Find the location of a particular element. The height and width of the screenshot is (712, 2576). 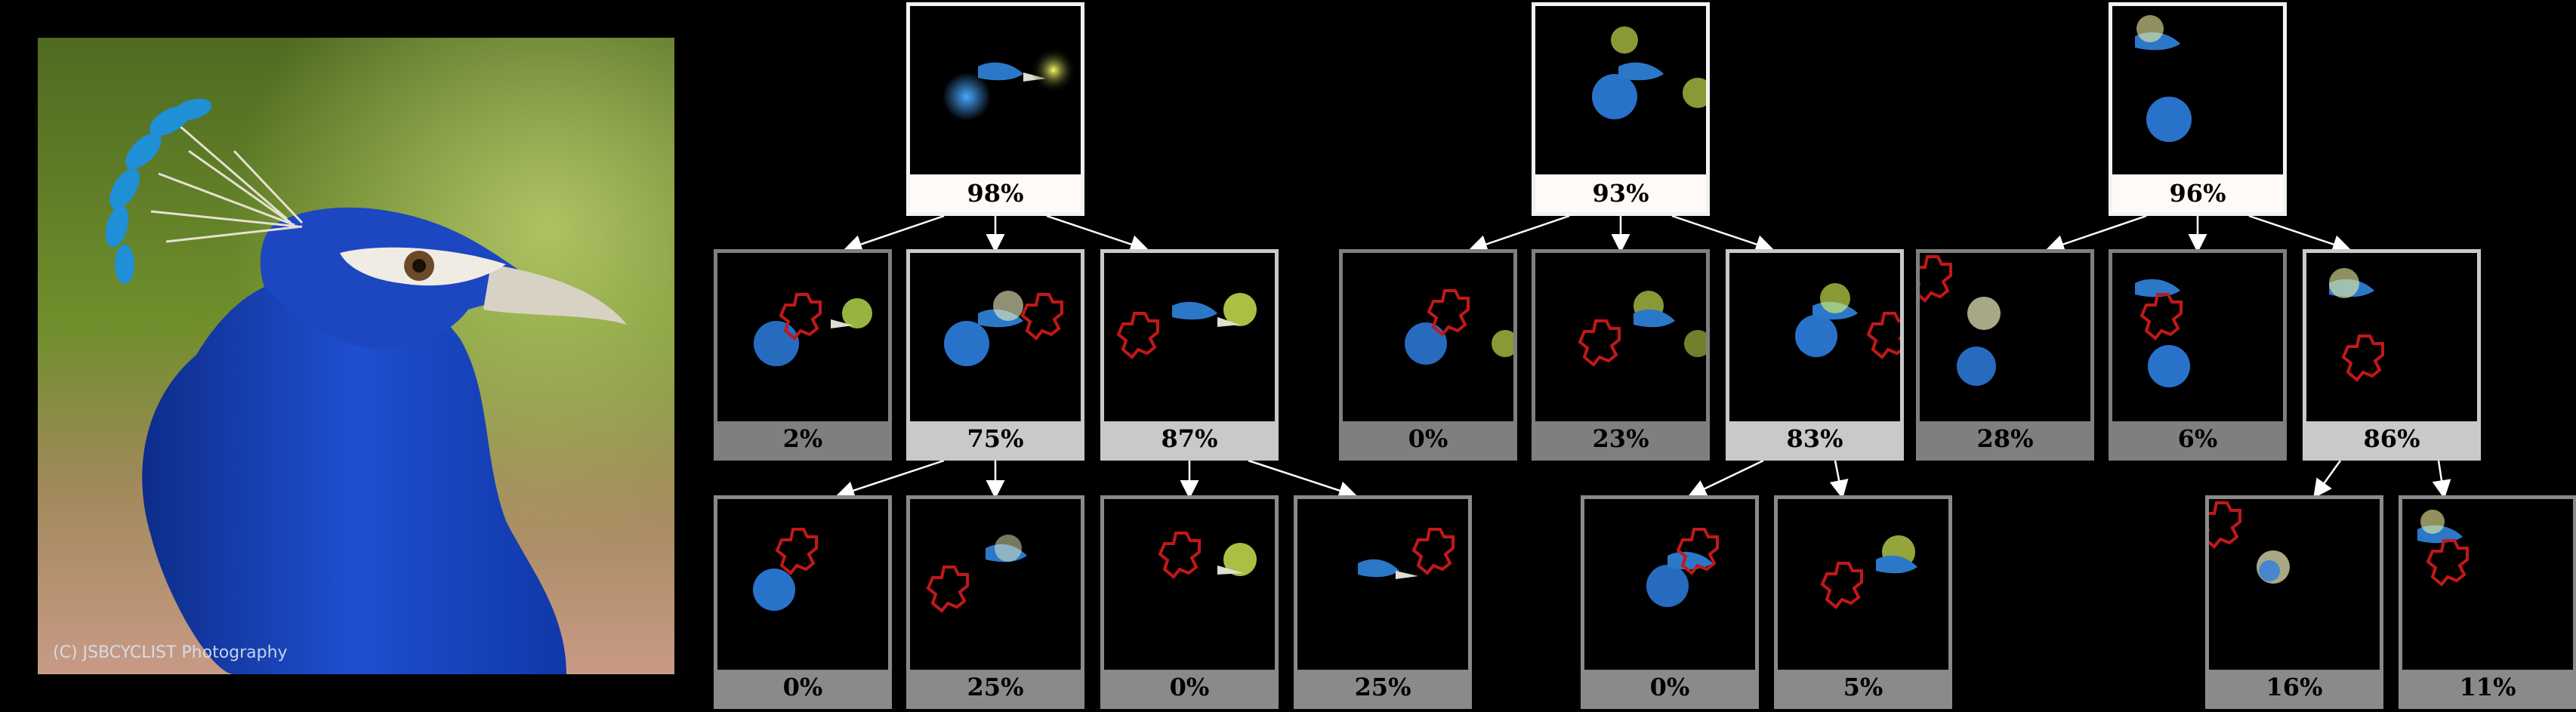

tree2-l2-node2: 5% is located at coordinates (1863, 602).